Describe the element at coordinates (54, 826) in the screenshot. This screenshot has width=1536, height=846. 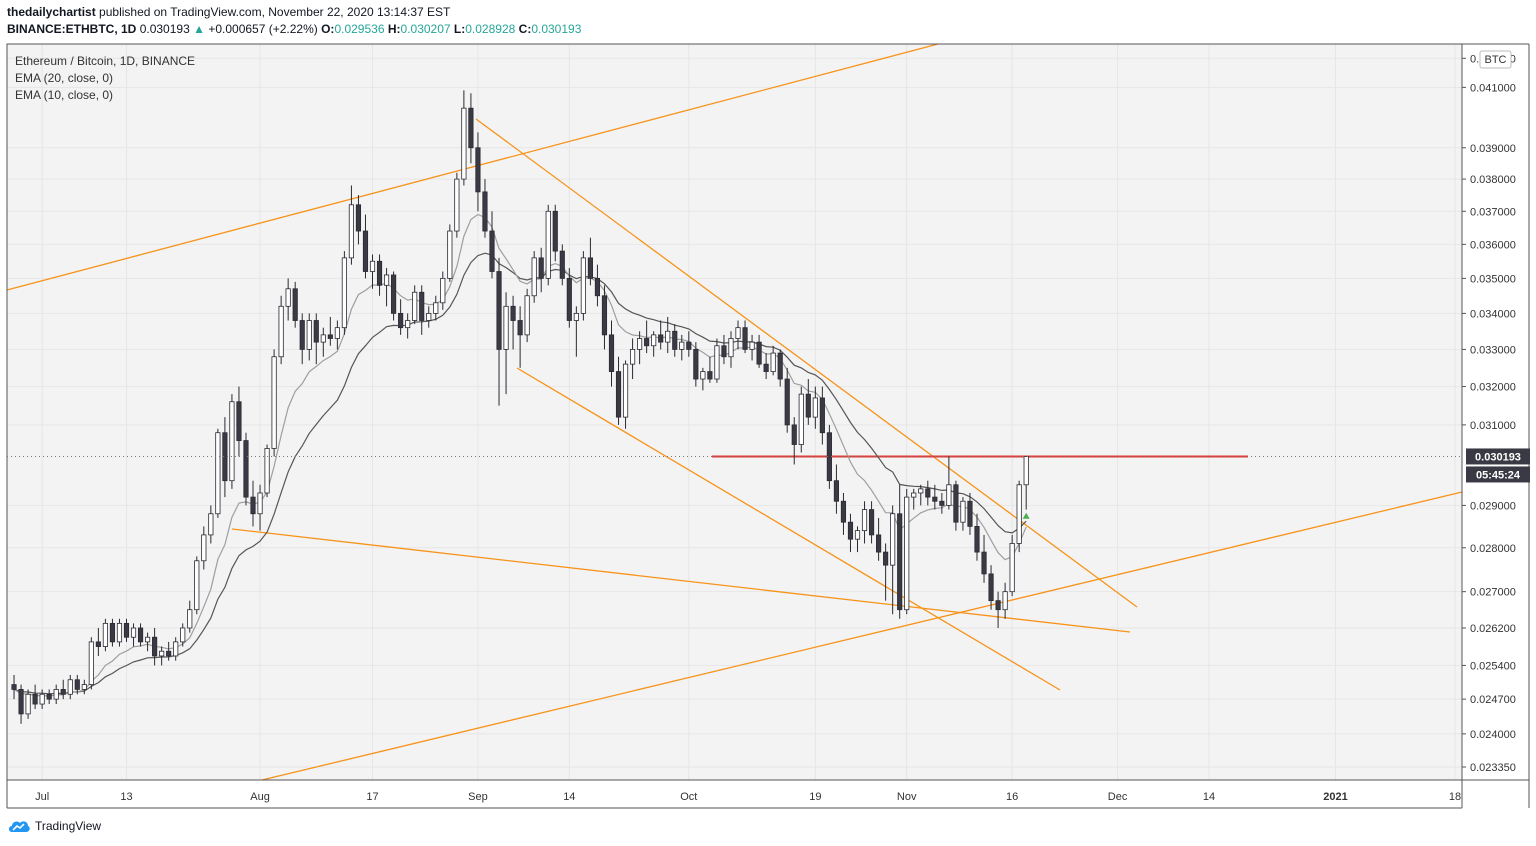
I see `brand-logo: TradingView` at that location.